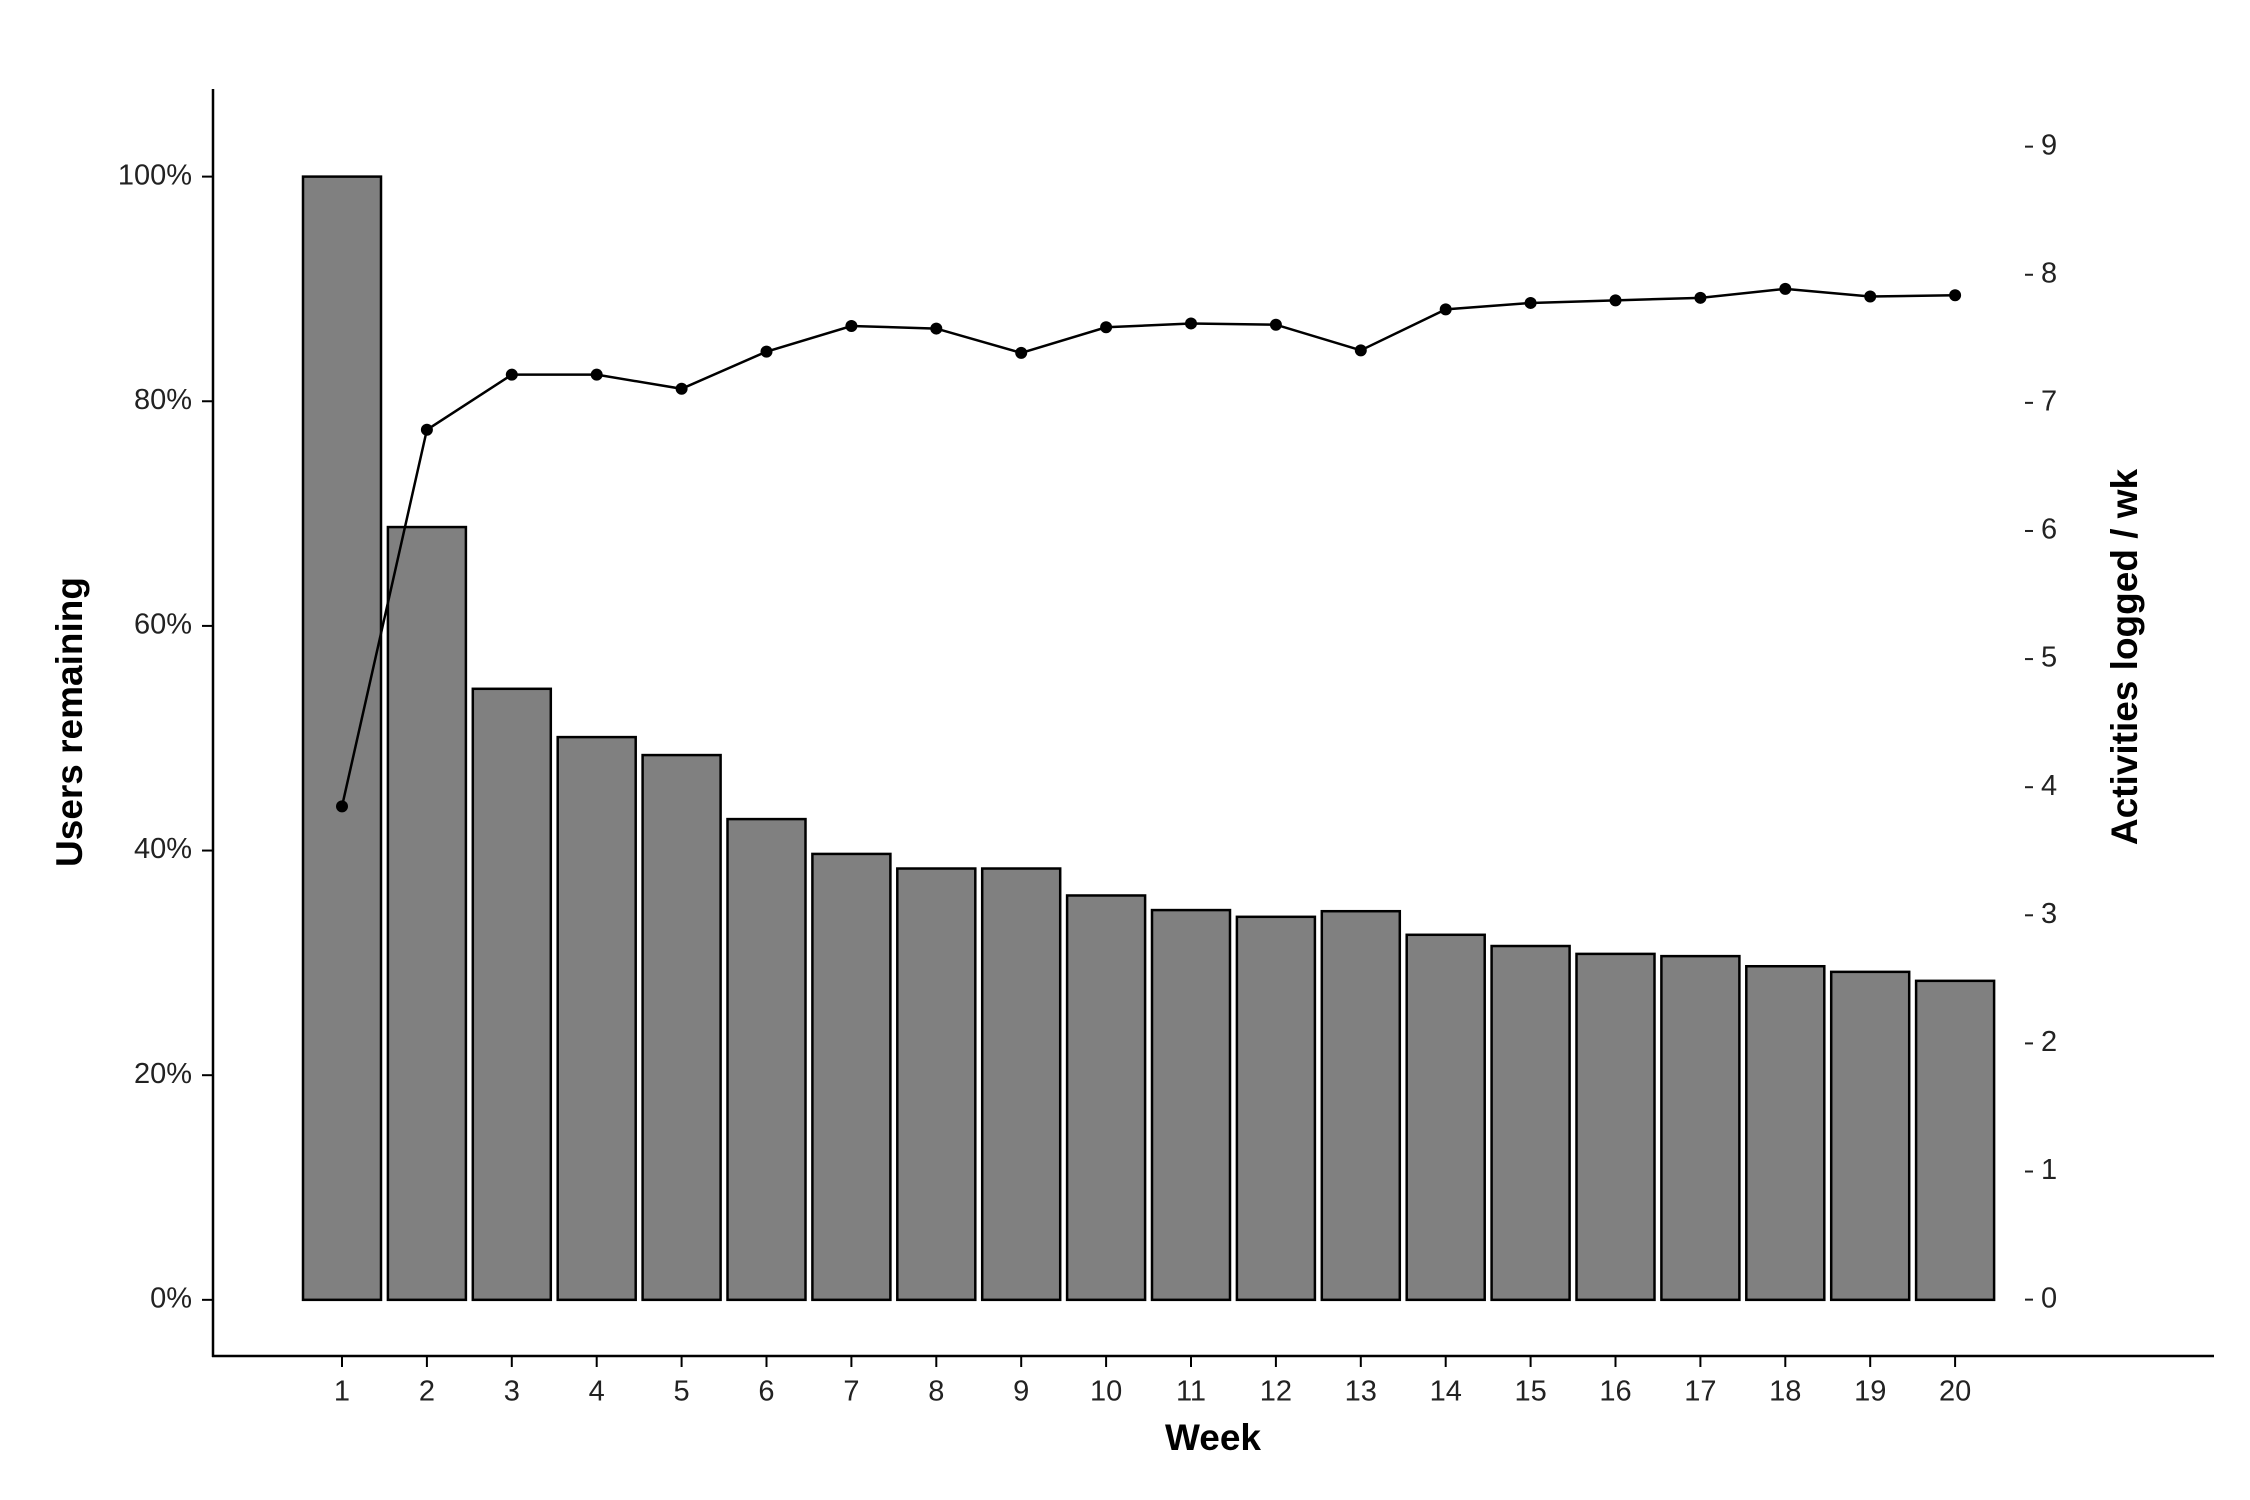 This screenshot has width=2250, height=1500. What do you see at coordinates (597, 1392) in the screenshot?
I see `x-tick-label: 4` at bounding box center [597, 1392].